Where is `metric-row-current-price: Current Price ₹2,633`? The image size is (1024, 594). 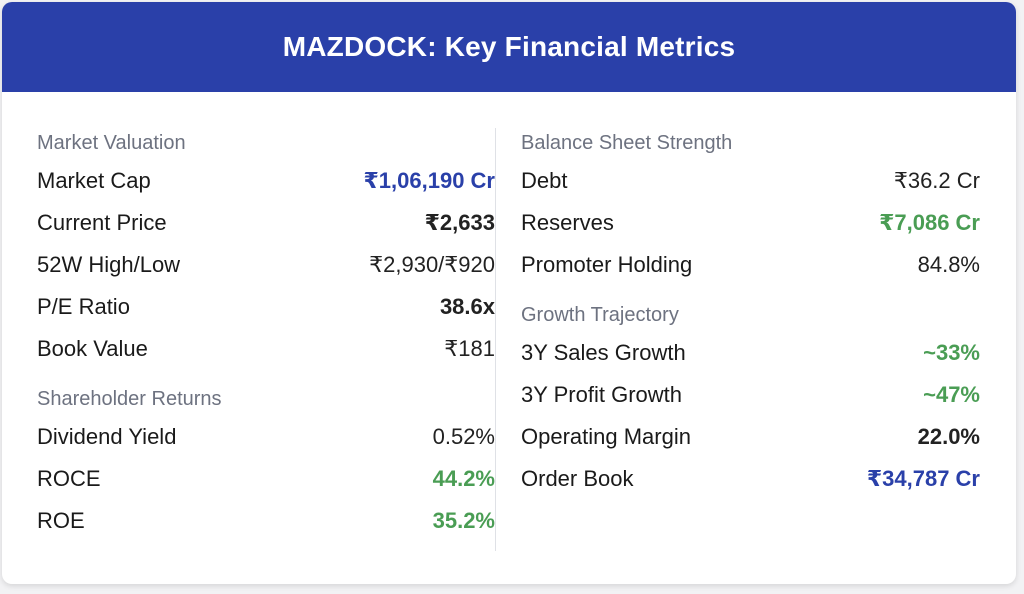 metric-row-current-price: Current Price ₹2,633 is located at coordinates (266, 223).